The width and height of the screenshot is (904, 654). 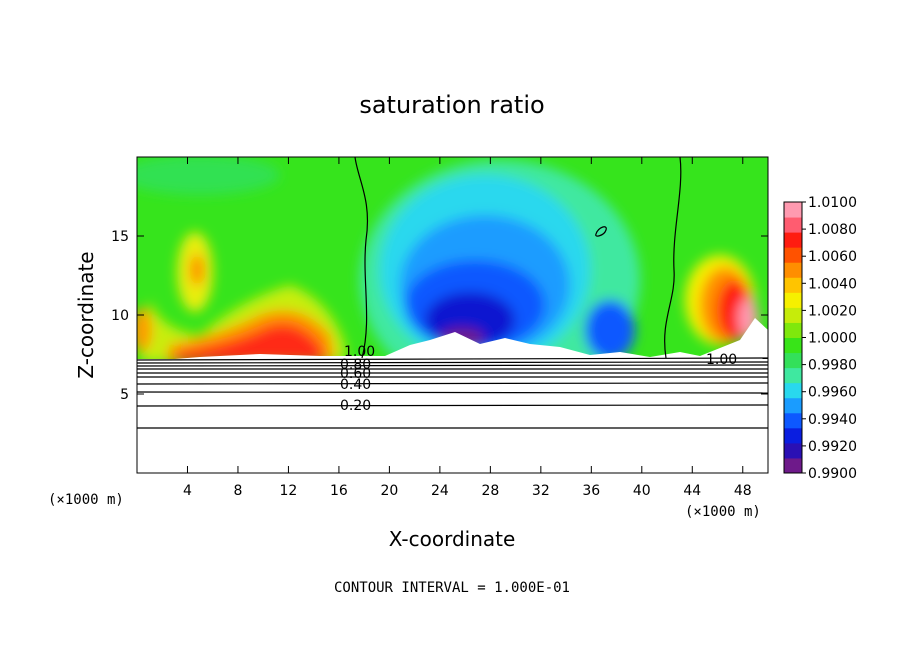 What do you see at coordinates (250, 341) in the screenshot?
I see `field-red-arc` at bounding box center [250, 341].